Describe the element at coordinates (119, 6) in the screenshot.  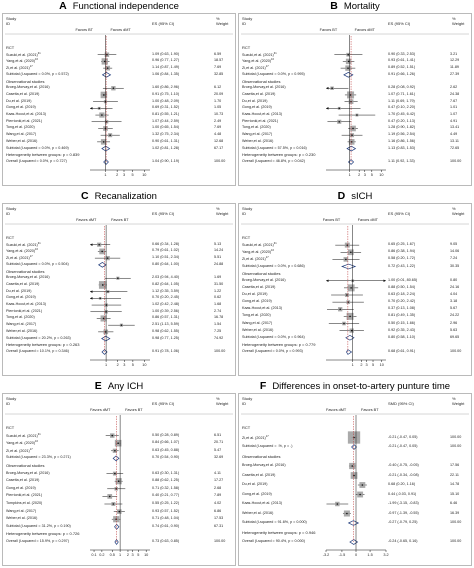
I see `panel-title: A Functional independence` at that location.